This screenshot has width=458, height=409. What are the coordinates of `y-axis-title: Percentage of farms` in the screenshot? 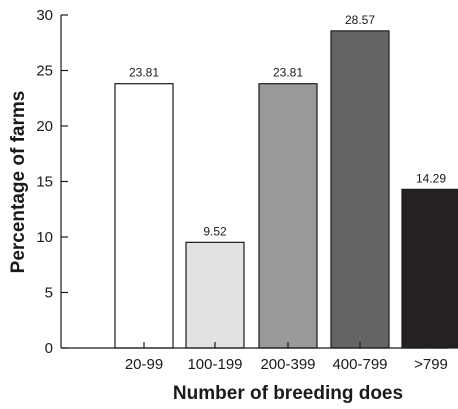 It's located at (18, 182).